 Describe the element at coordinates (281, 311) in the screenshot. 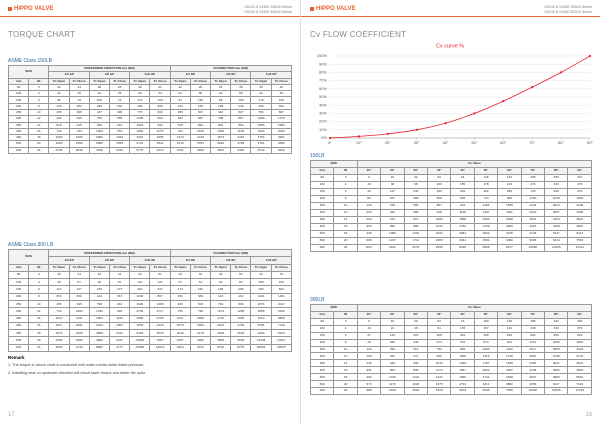

I see `value-cell: 3193` at that location.